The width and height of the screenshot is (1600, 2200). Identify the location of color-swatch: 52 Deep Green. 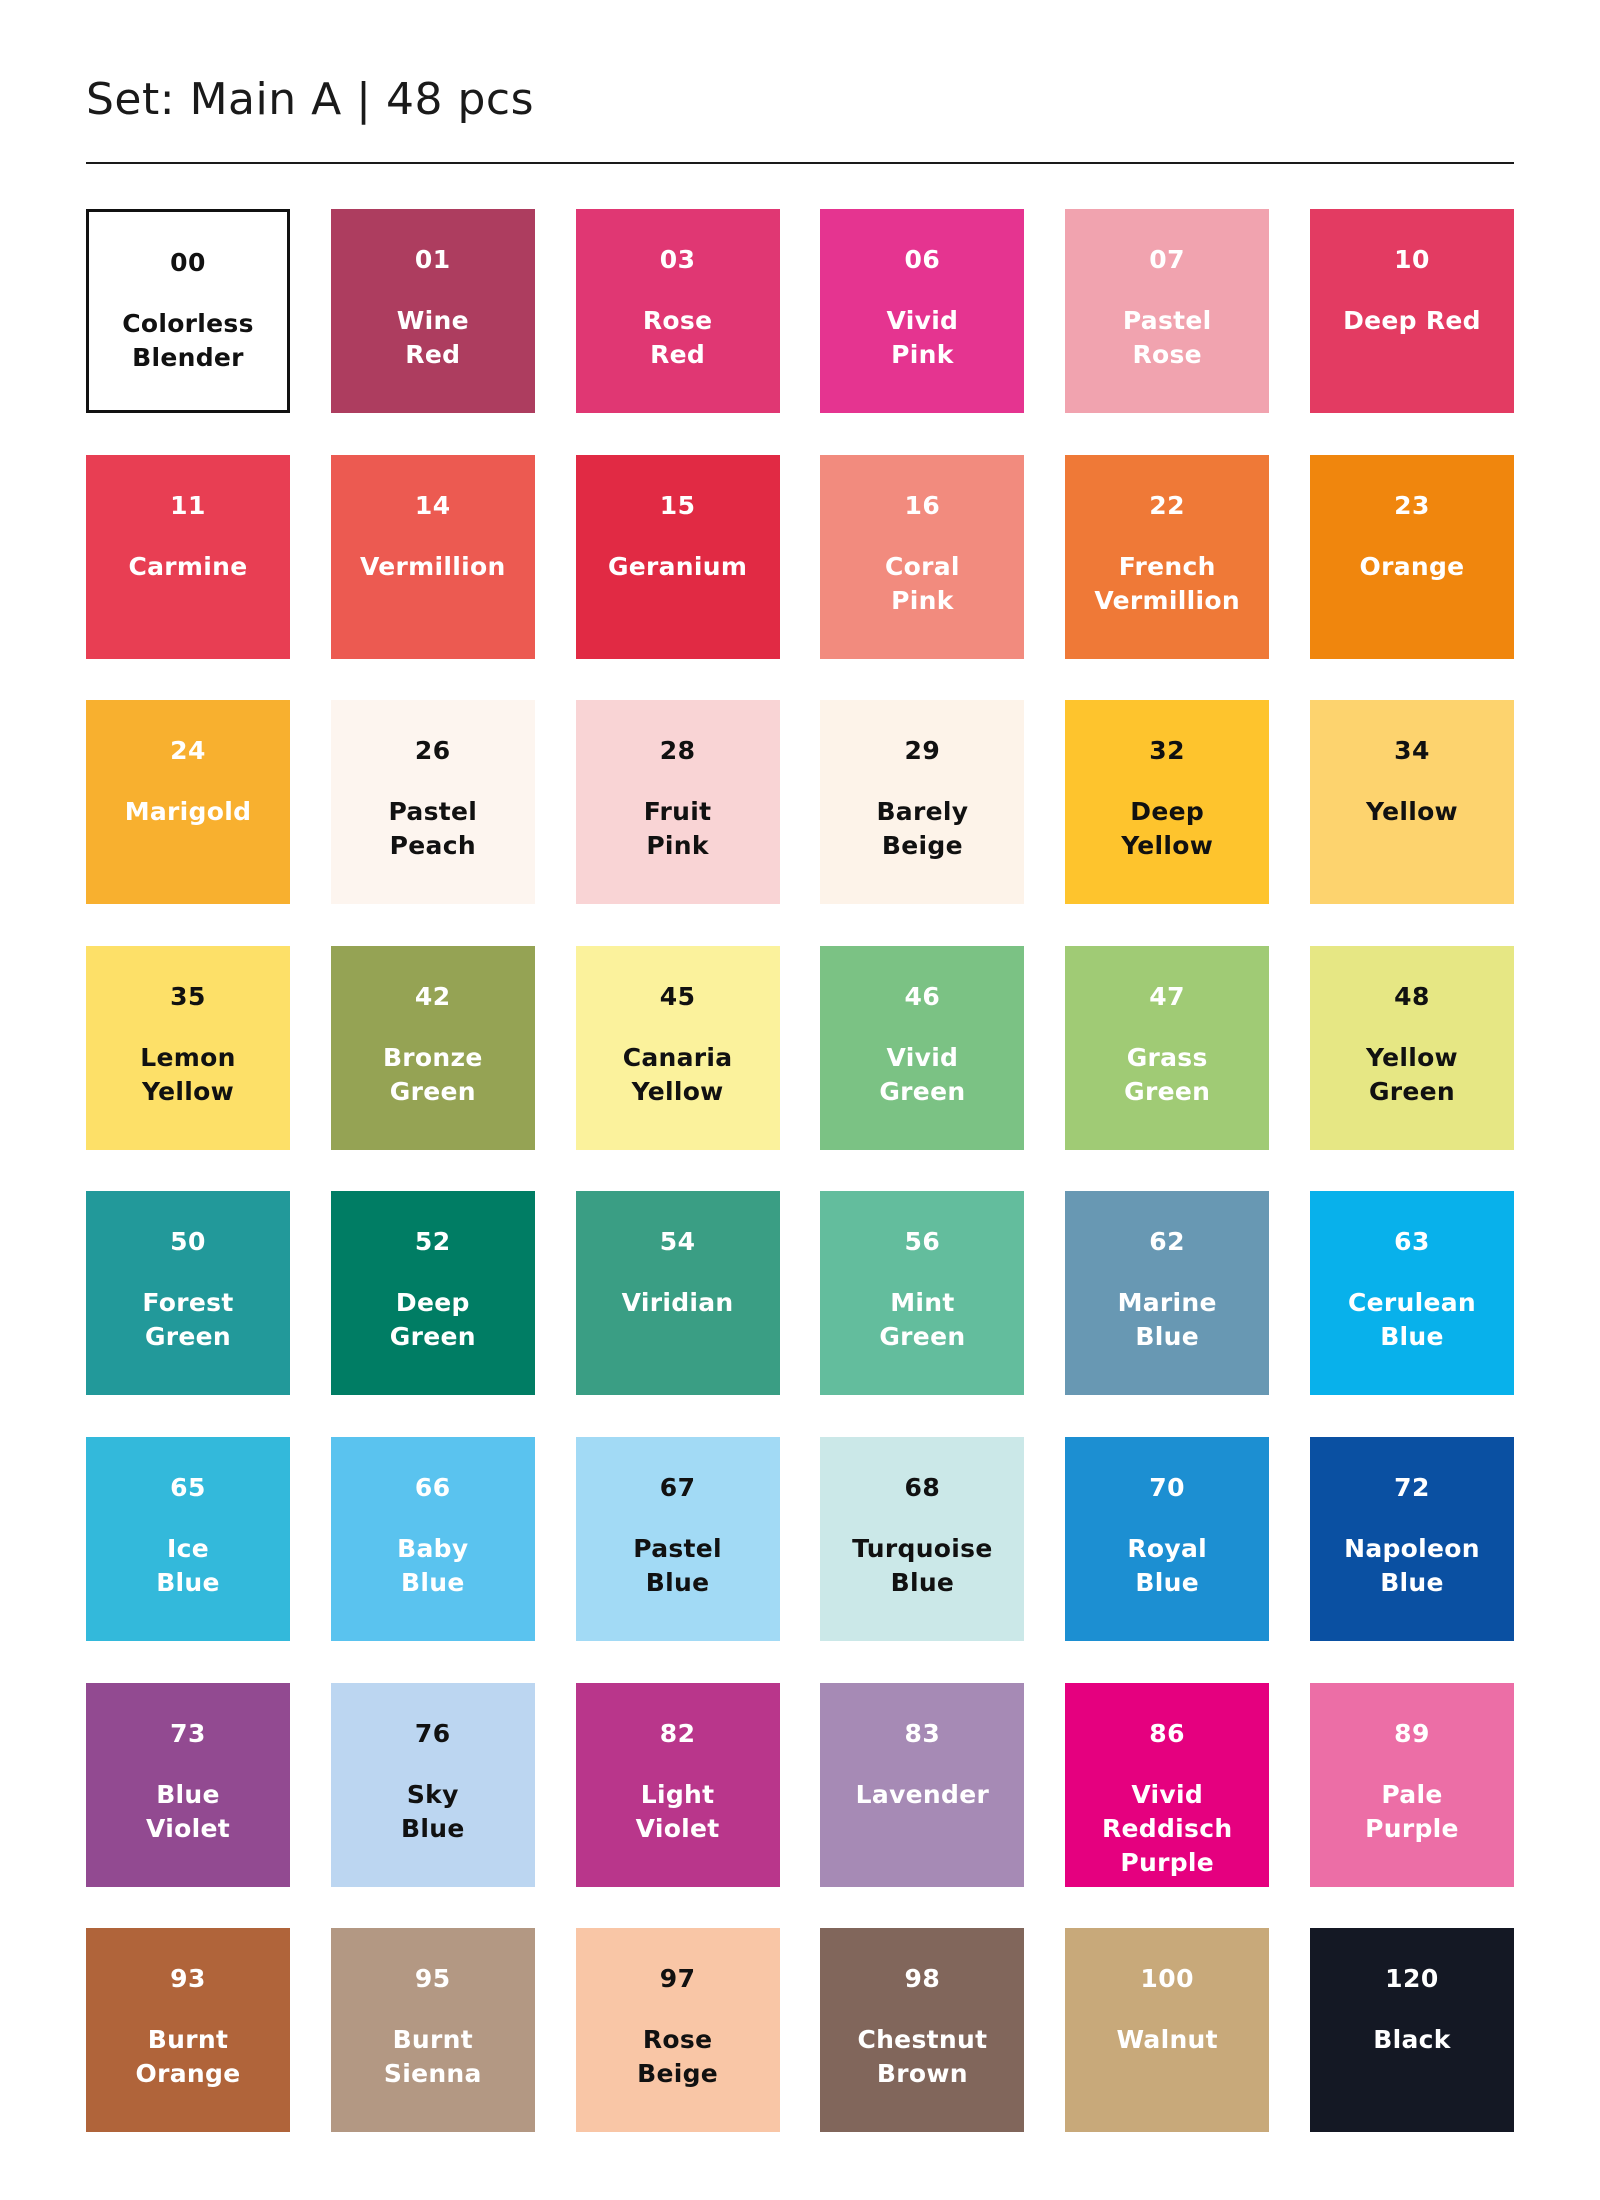
(432, 1293).